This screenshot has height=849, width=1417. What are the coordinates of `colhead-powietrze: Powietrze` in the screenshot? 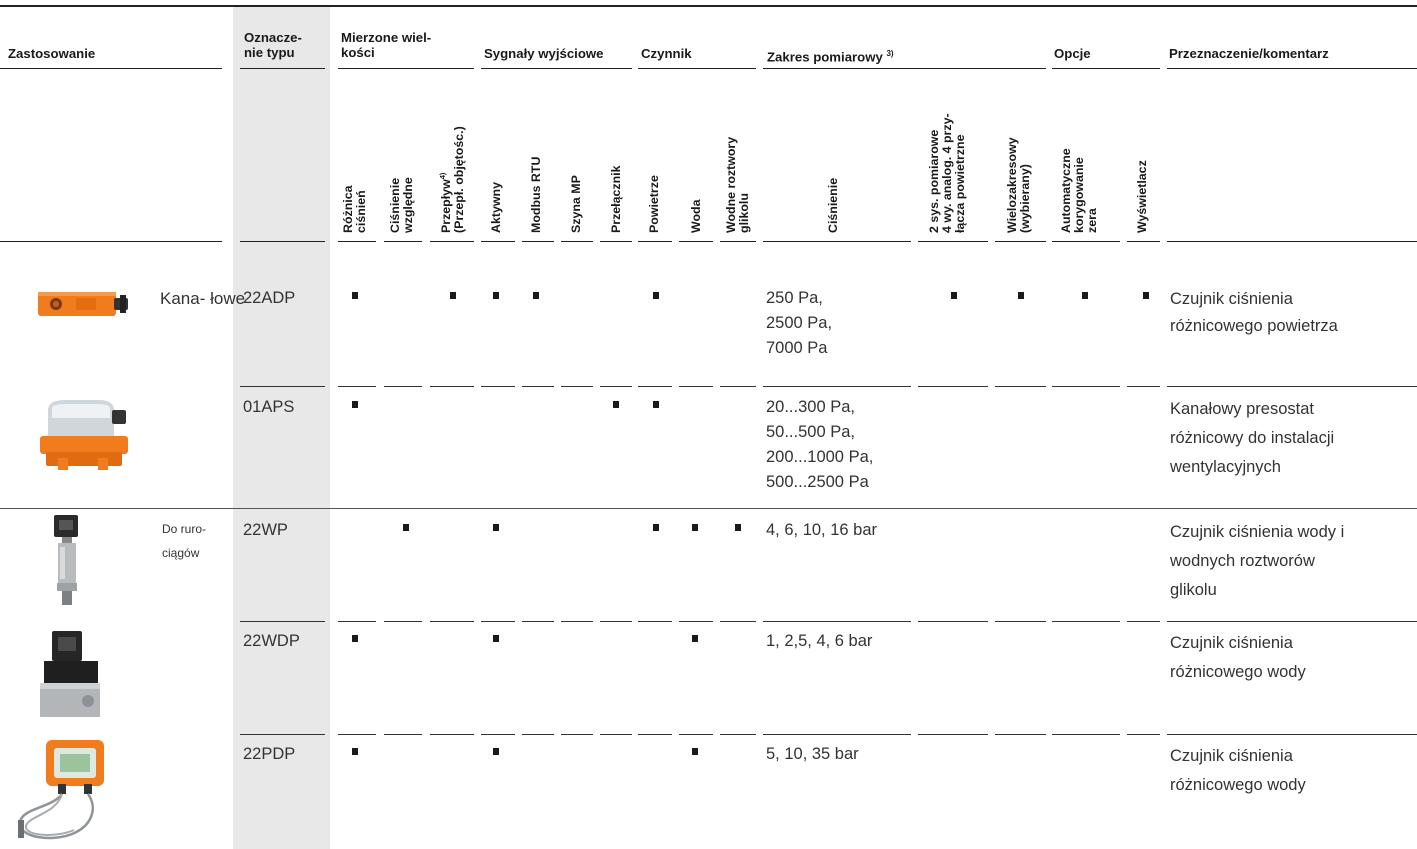 It's located at (654, 204).